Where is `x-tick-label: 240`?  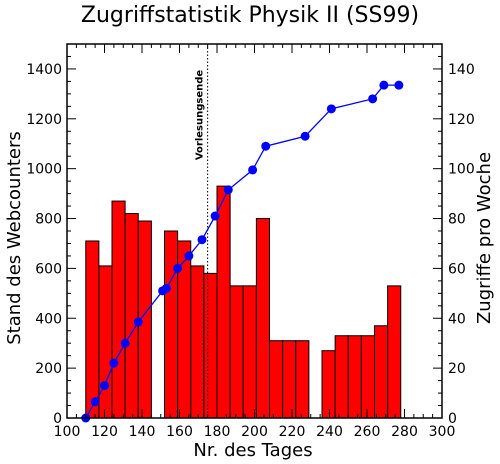
x-tick-label: 240 is located at coordinates (329, 432).